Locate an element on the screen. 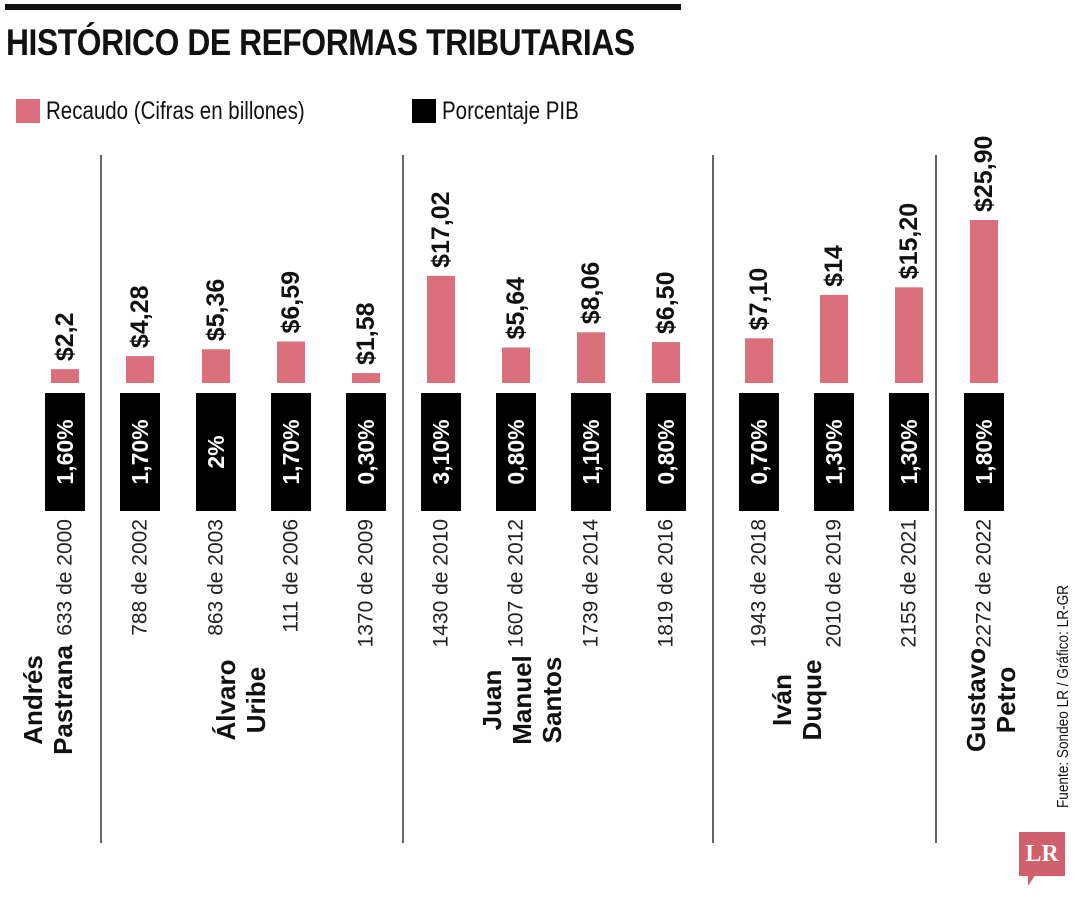 This screenshot has width=1080, height=900. category-label: 111 de 2006 is located at coordinates (291, 576).